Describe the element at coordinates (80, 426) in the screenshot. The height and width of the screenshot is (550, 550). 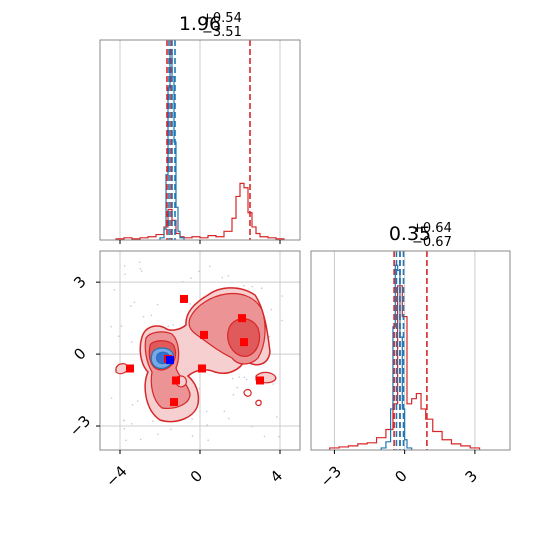
I see `y-tick-label-0: −3` at that location.